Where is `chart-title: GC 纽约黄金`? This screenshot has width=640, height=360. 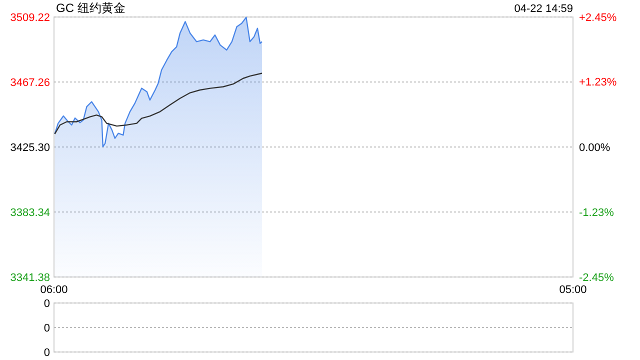 chart-title: GC 纽约黄金 is located at coordinates (91, 8).